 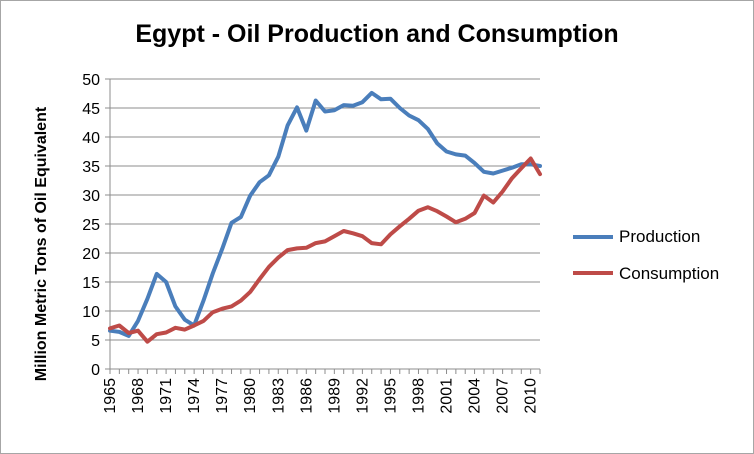 I want to click on y-tick-label: 15, so click(x=91, y=283).